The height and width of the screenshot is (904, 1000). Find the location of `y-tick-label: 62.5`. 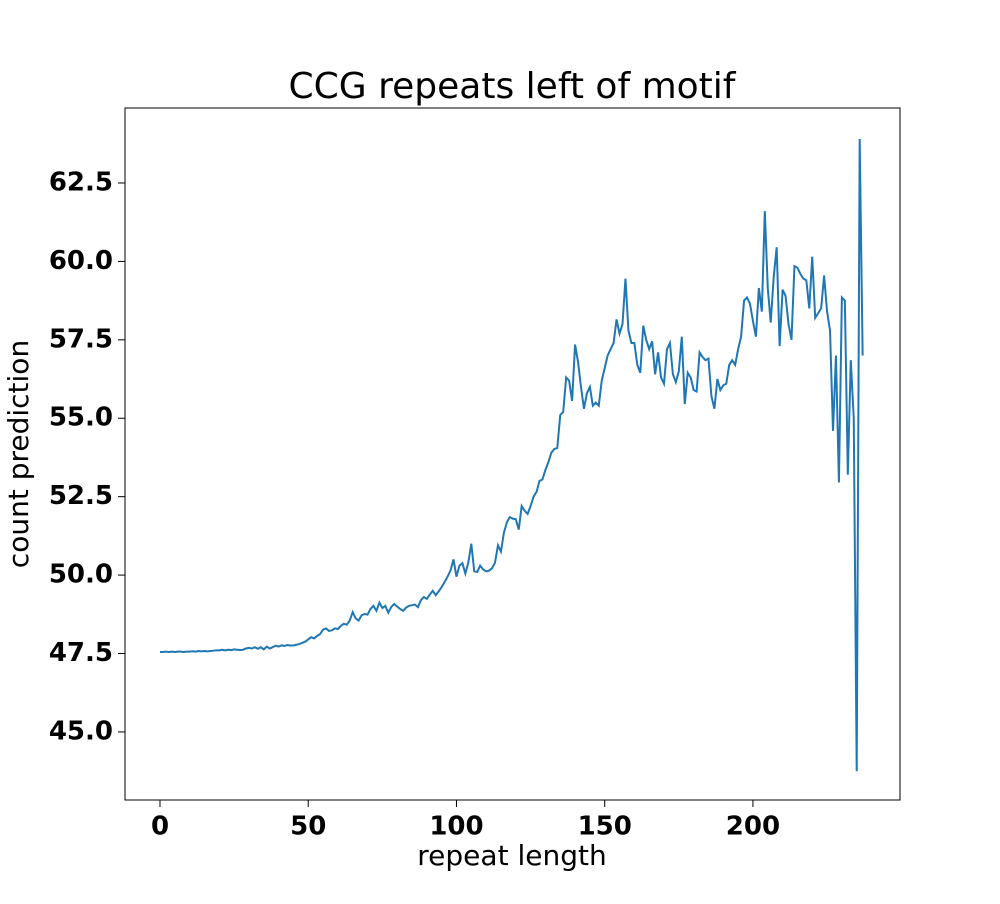

y-tick-label: 62.5 is located at coordinates (81, 182).